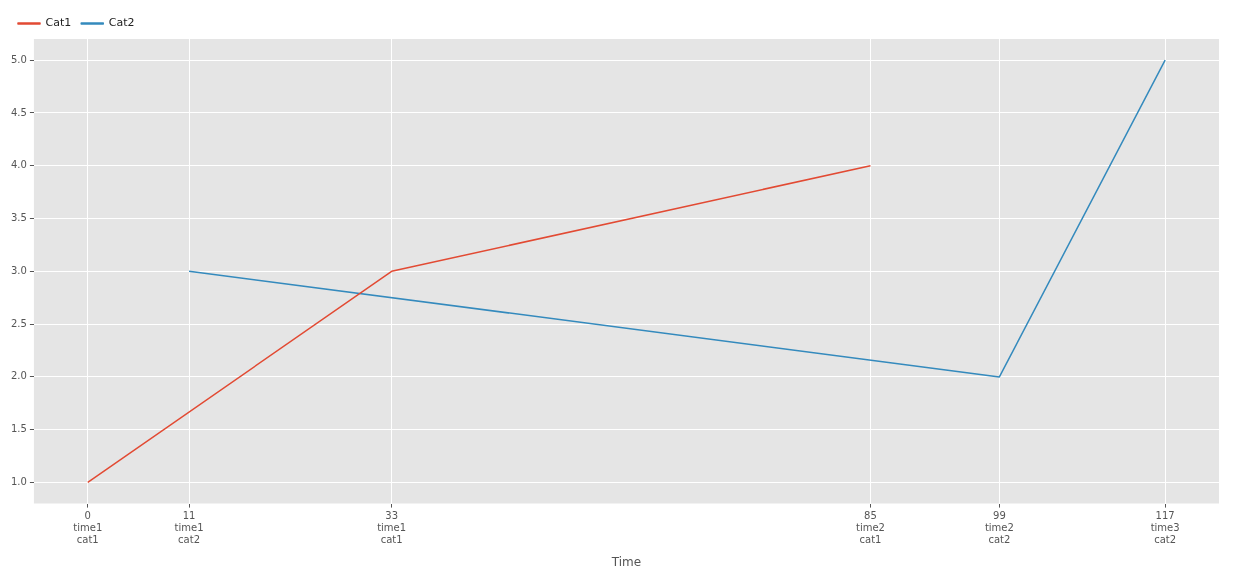  I want to click on y-tick-label: 2.0, so click(19, 376).